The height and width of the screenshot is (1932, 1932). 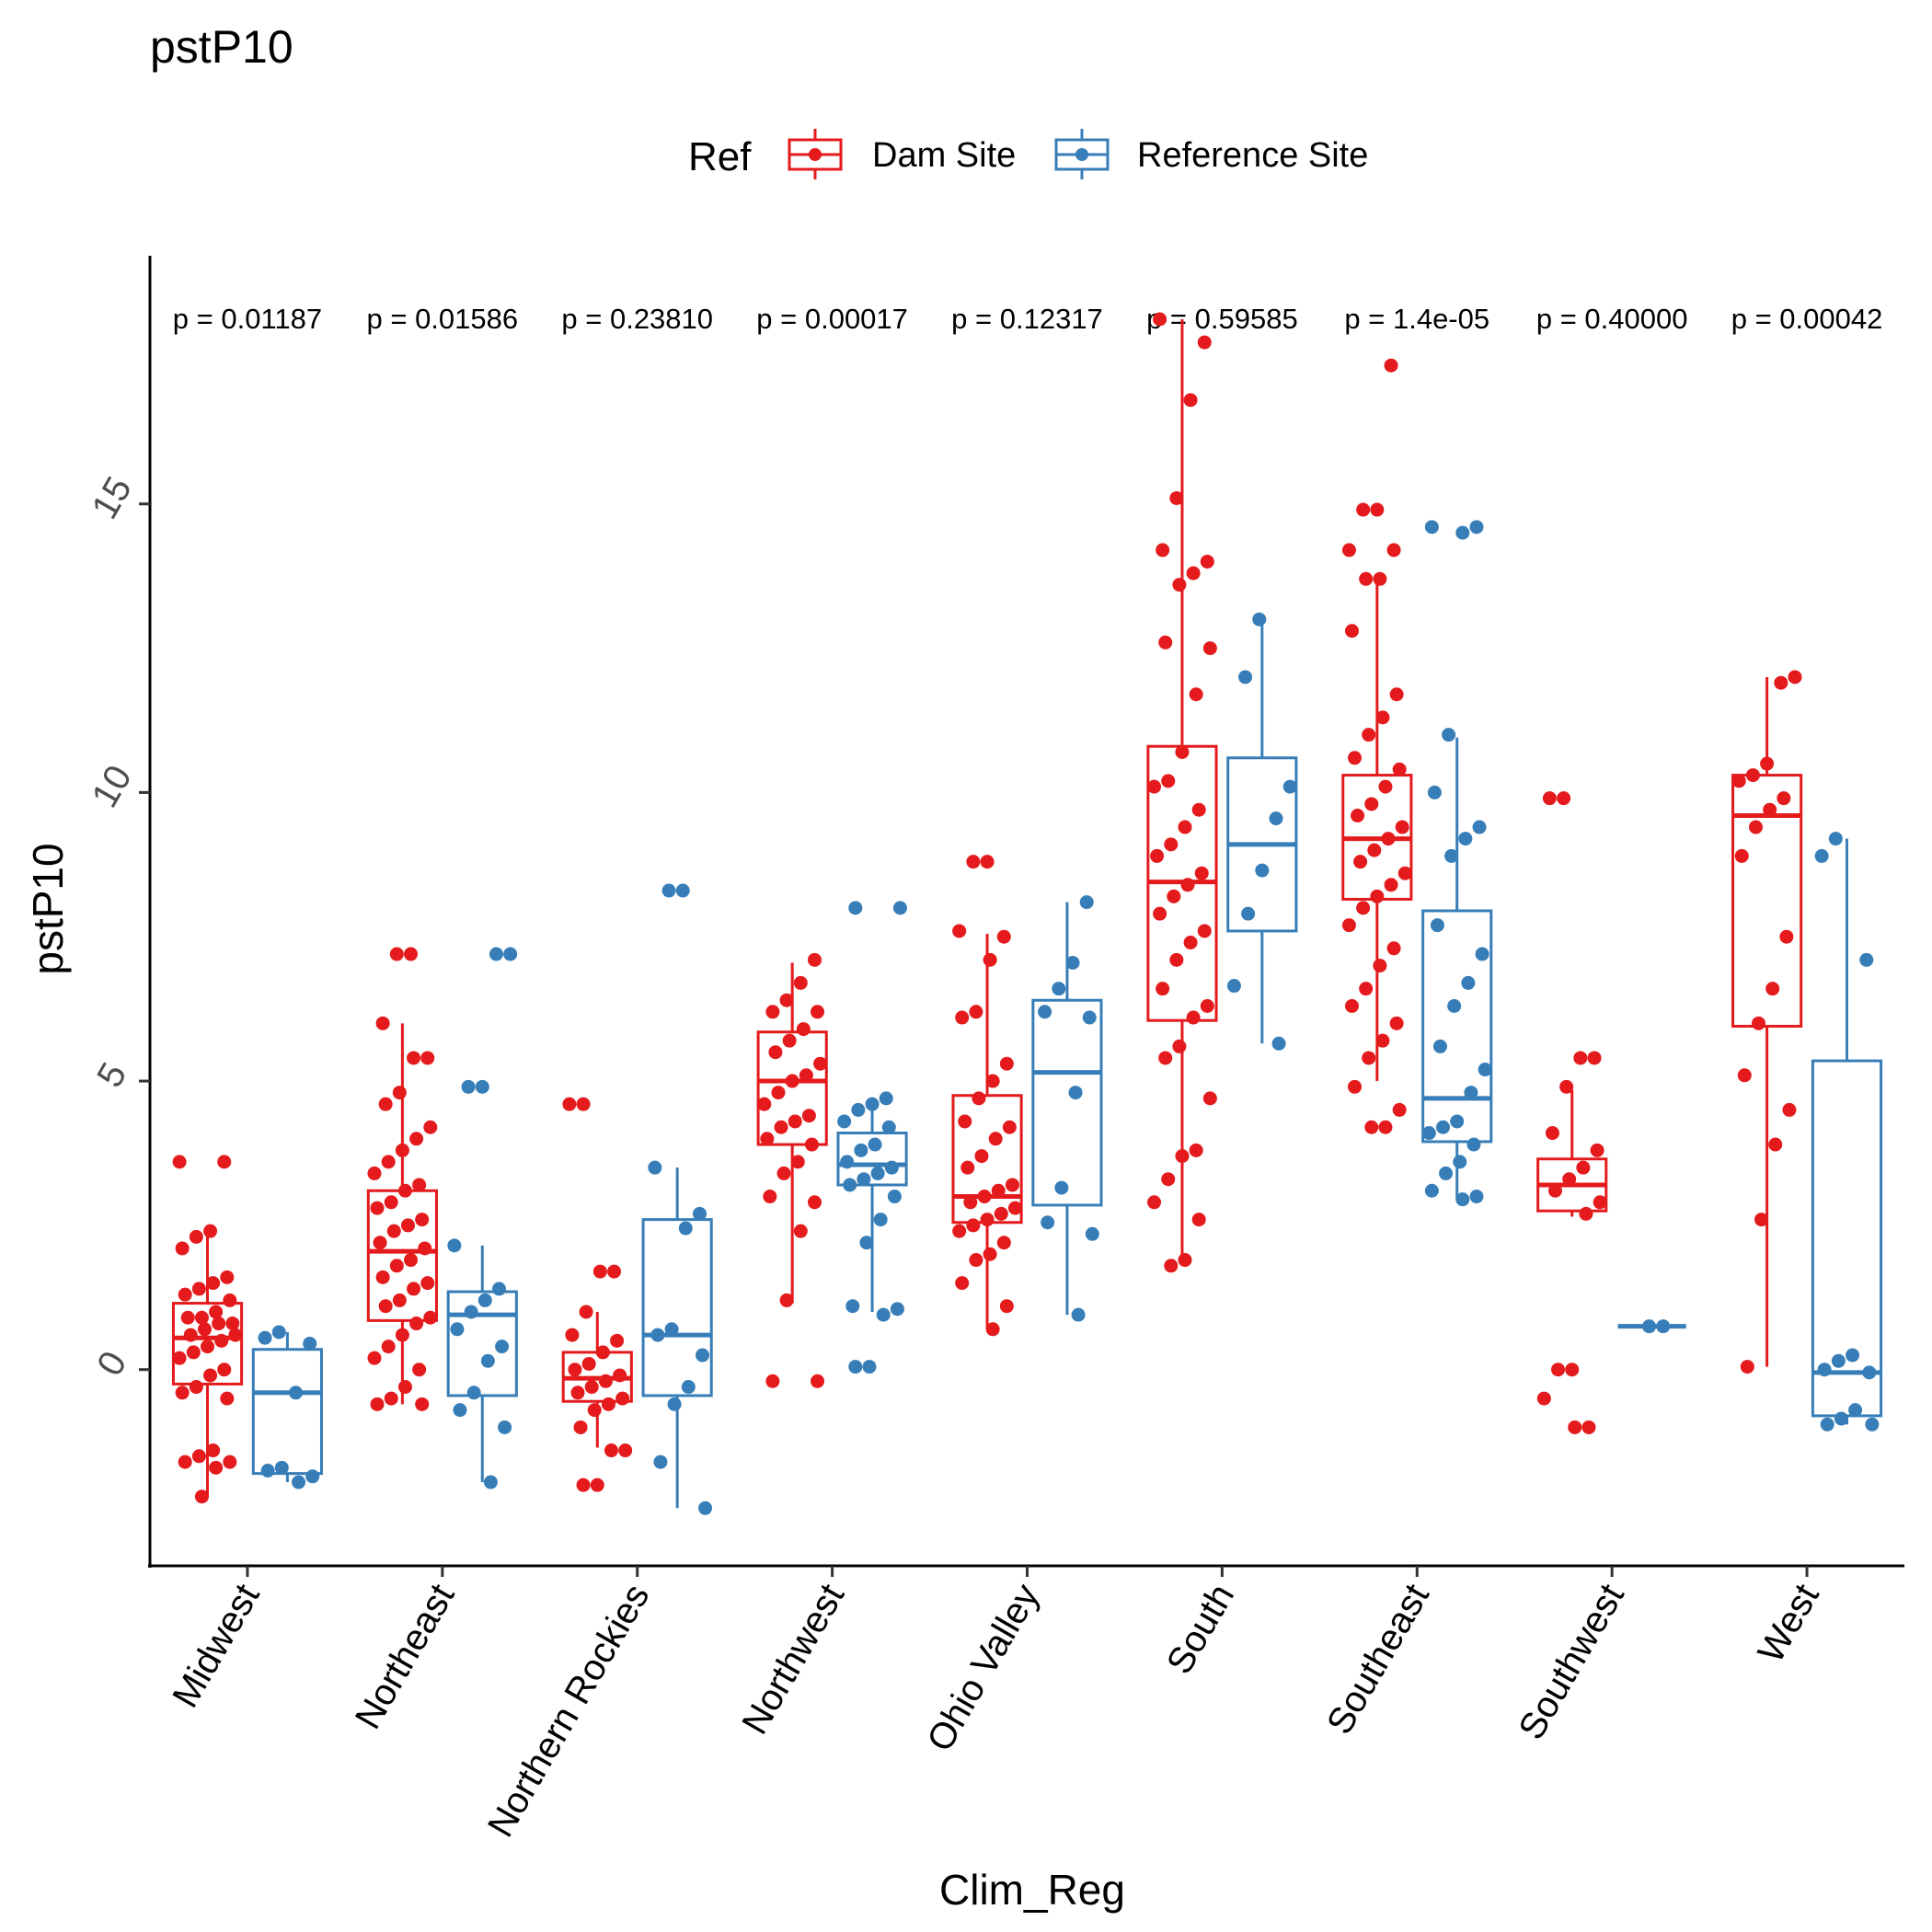 I want to click on x-tick-label-west: West, so click(x=1789, y=1624).